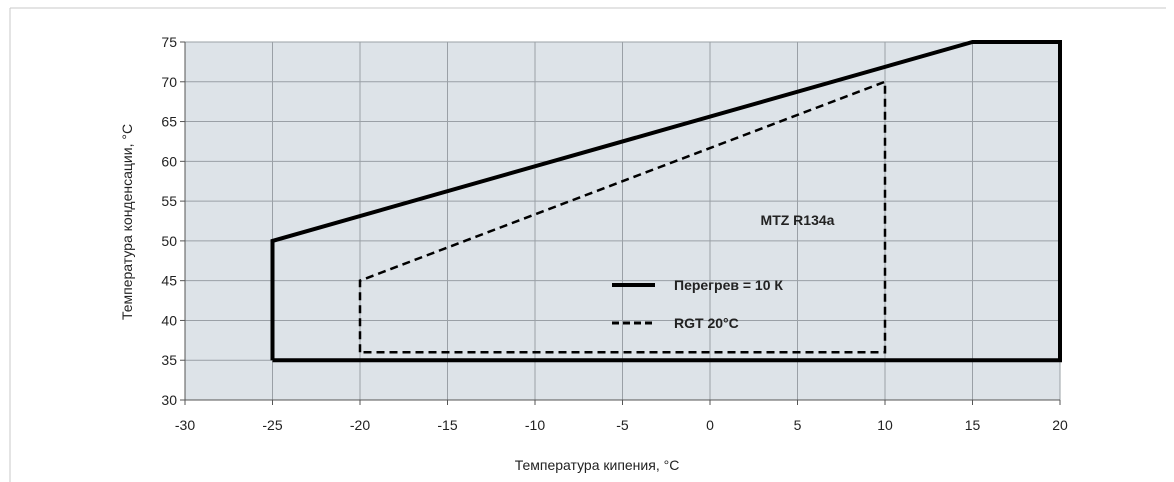 The image size is (1174, 482). I want to click on y-tick-label: 45, so click(169, 281).